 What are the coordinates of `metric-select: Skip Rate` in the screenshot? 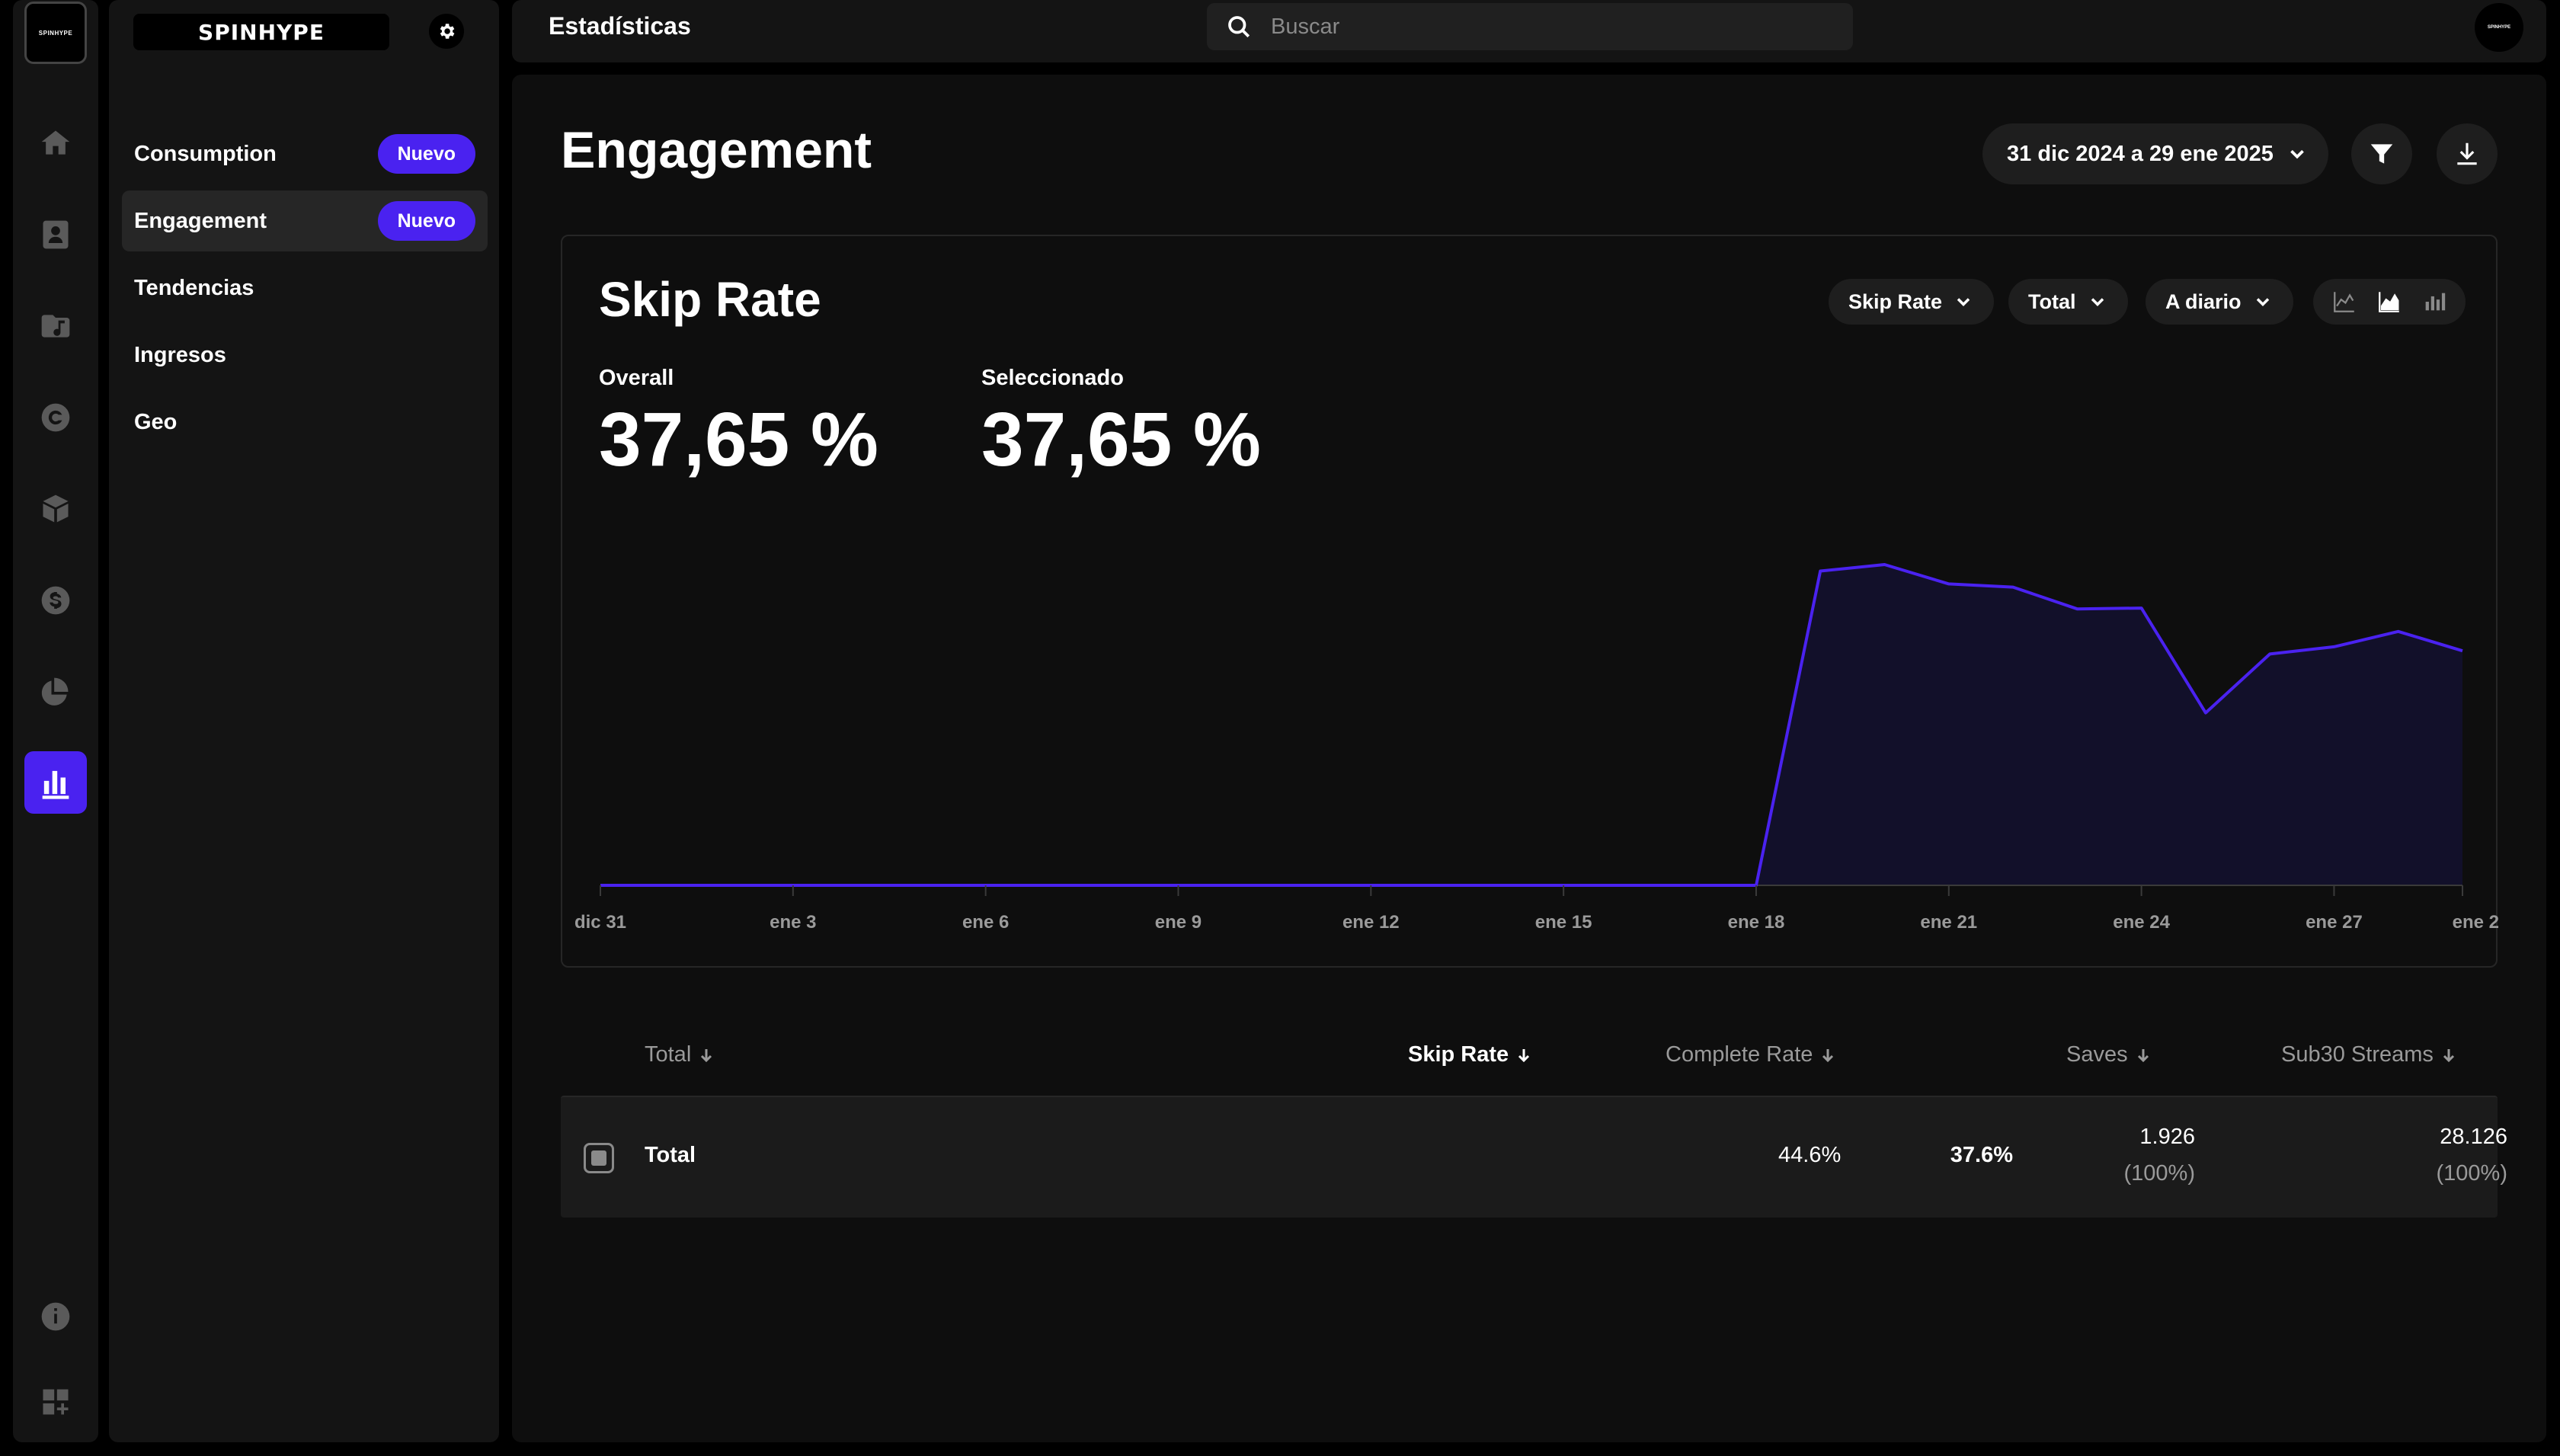 It's located at (1912, 302).